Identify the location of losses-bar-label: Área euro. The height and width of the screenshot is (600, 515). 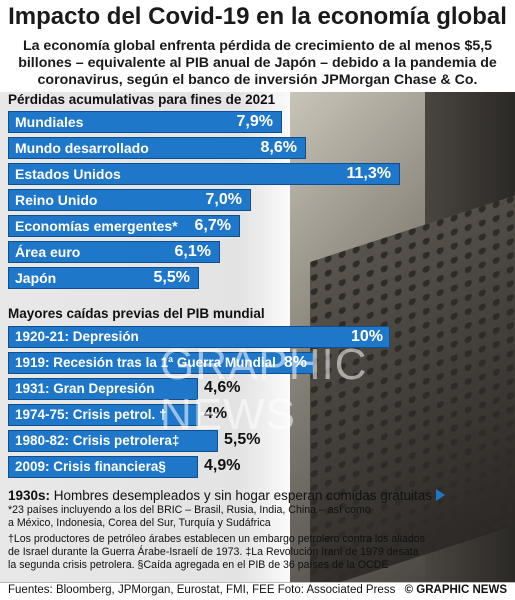
(48, 252).